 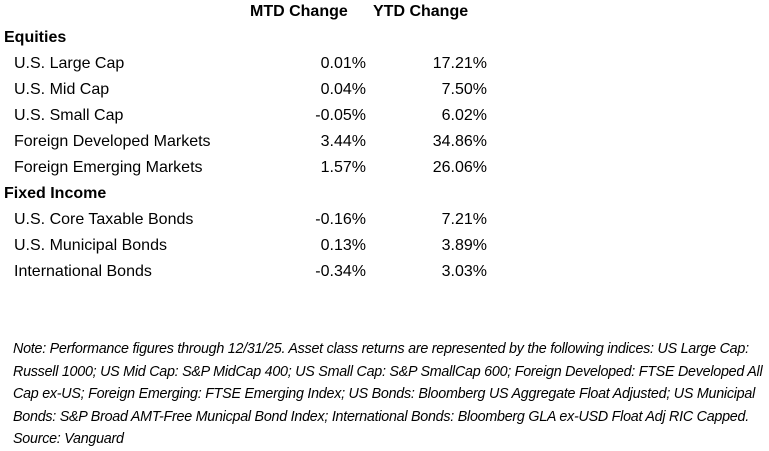 I want to click on mtd-value: 1.57%, so click(x=343, y=167).